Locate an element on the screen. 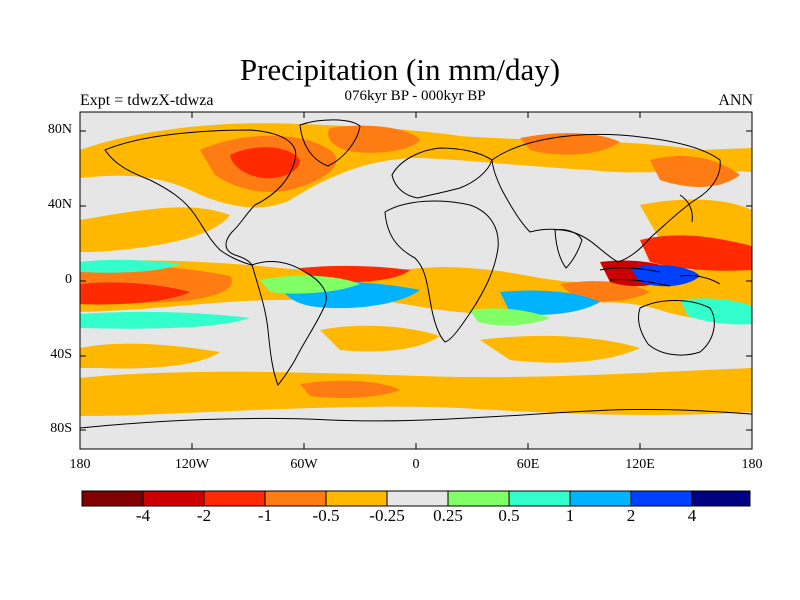 The height and width of the screenshot is (600, 800). colorbar-label: -0.25 is located at coordinates (387, 515).